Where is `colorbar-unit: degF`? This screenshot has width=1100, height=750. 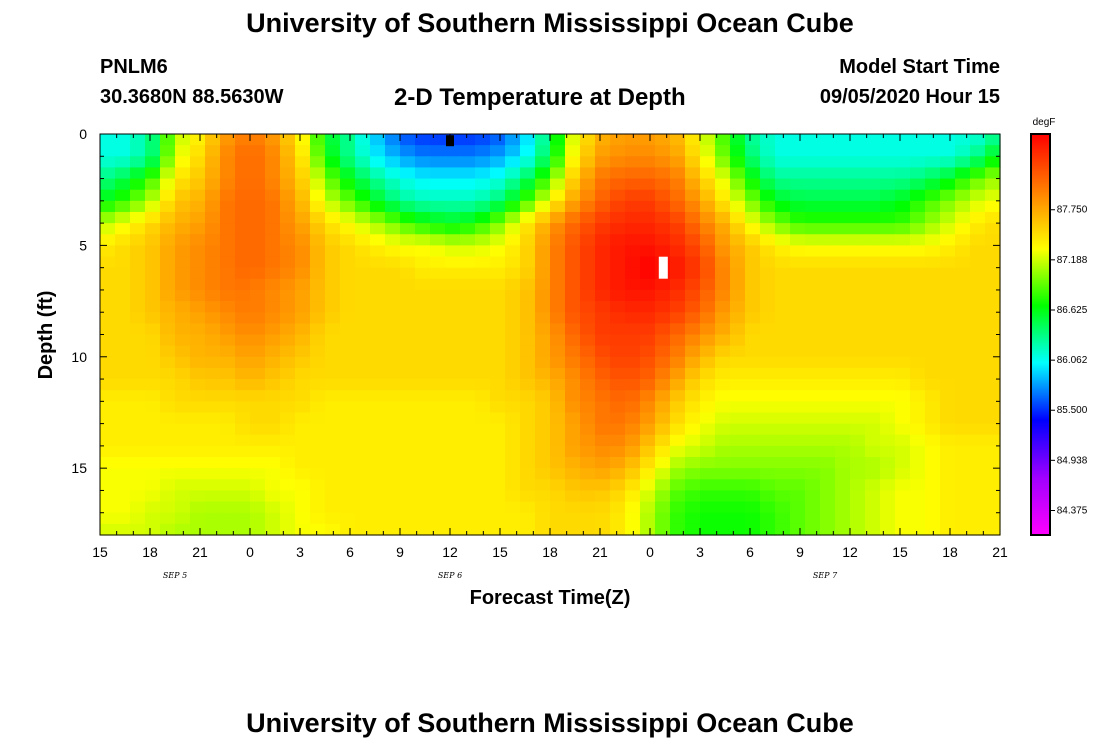
colorbar-unit: degF is located at coordinates (1044, 122).